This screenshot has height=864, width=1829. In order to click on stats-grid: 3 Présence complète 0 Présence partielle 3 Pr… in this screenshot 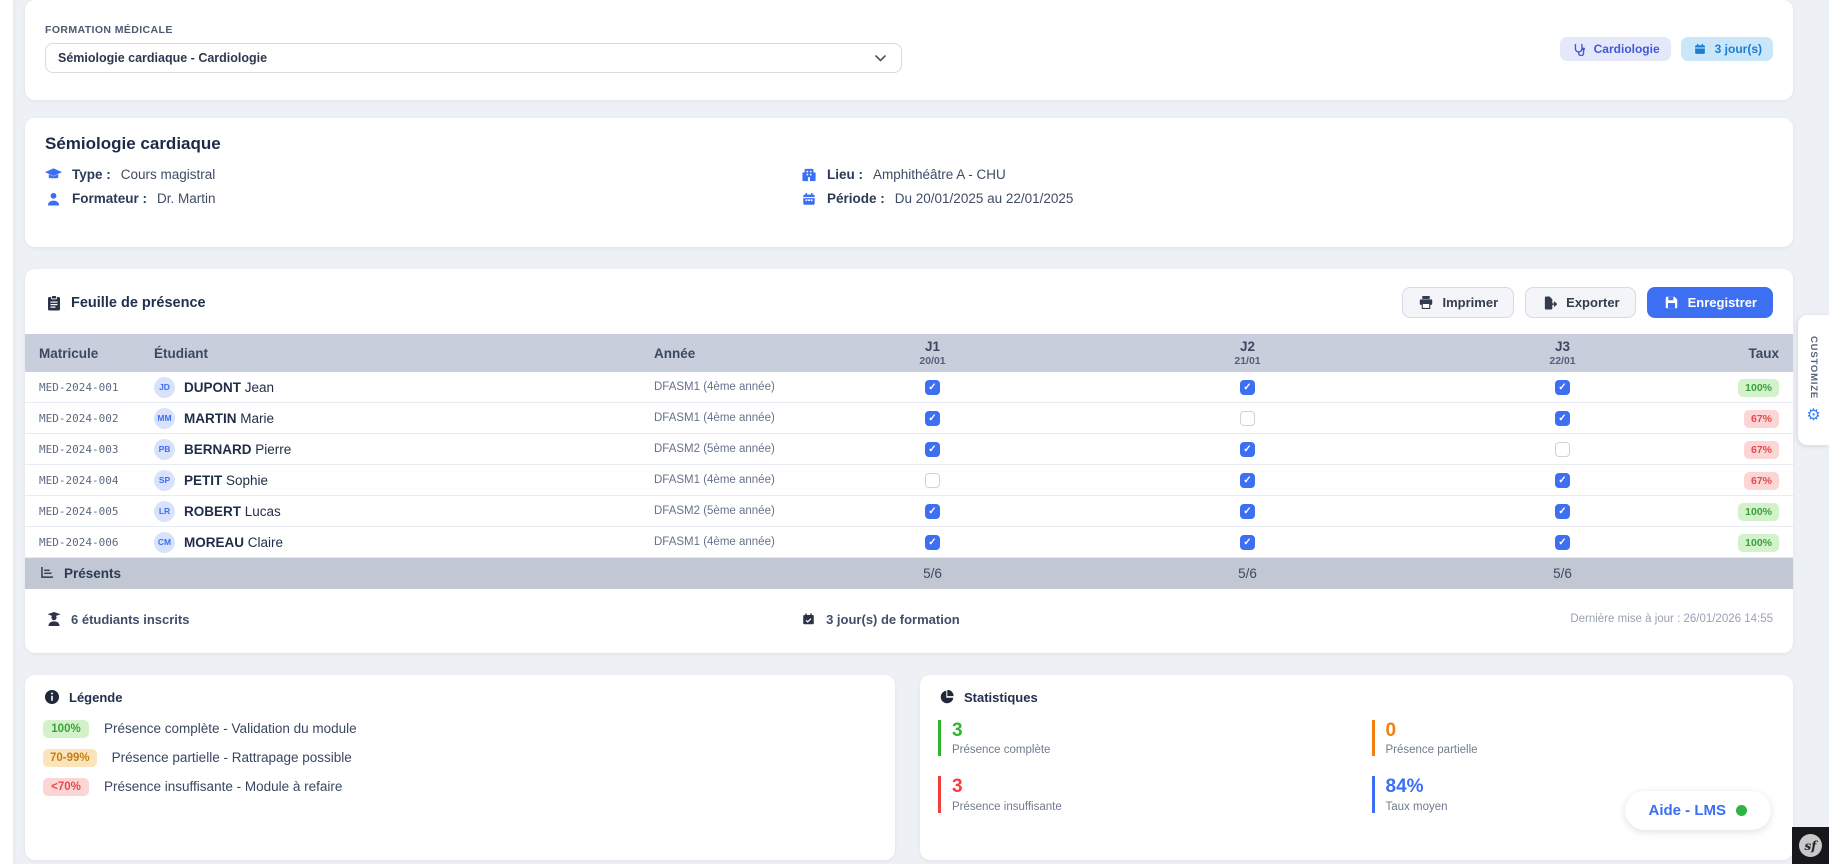, I will do `click(1357, 766)`.